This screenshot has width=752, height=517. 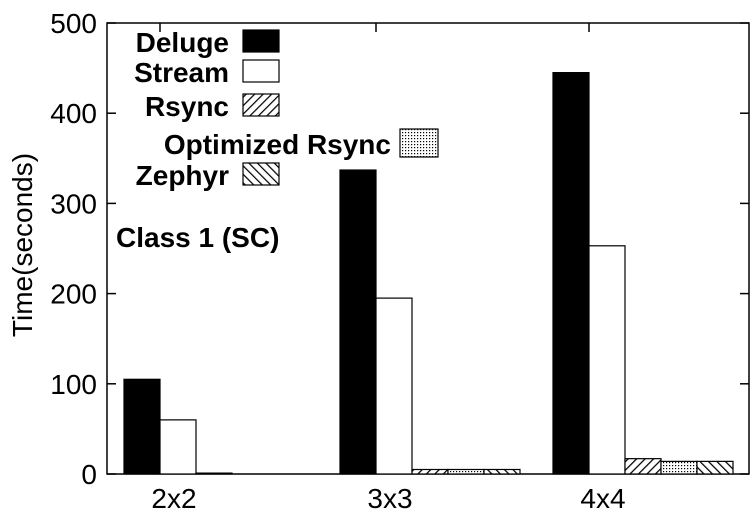 I want to click on y-tick-label: 500, so click(x=73, y=23).